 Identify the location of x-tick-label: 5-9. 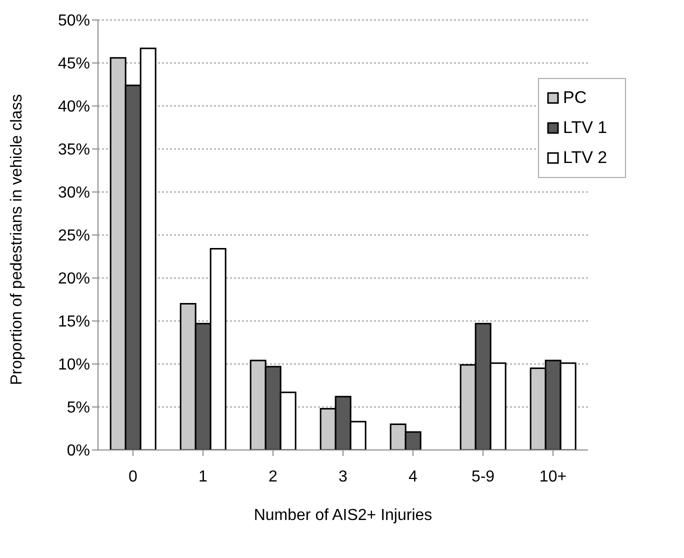
(483, 477).